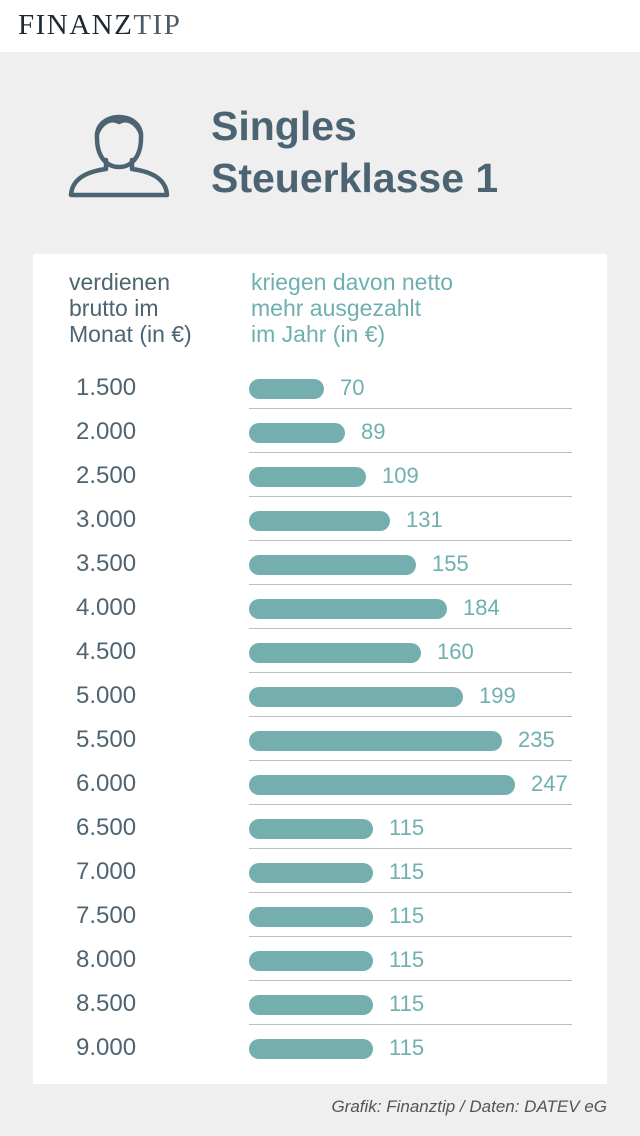  What do you see at coordinates (536, 739) in the screenshot?
I see `data-label: 235` at bounding box center [536, 739].